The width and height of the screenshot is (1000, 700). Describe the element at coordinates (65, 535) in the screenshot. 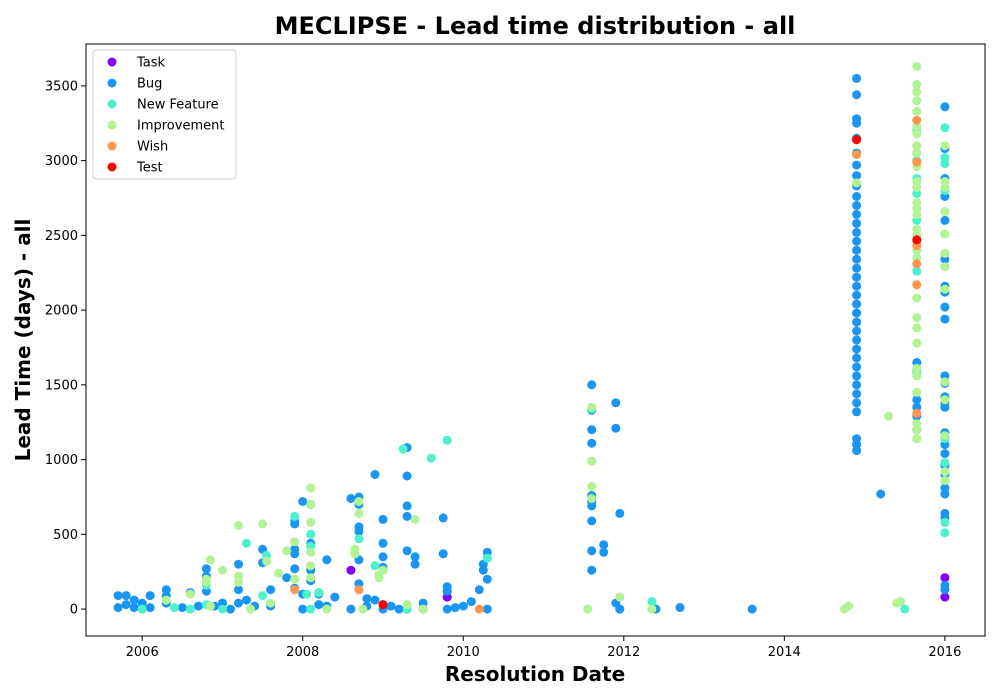

I see `y-tick-label: 500` at that location.